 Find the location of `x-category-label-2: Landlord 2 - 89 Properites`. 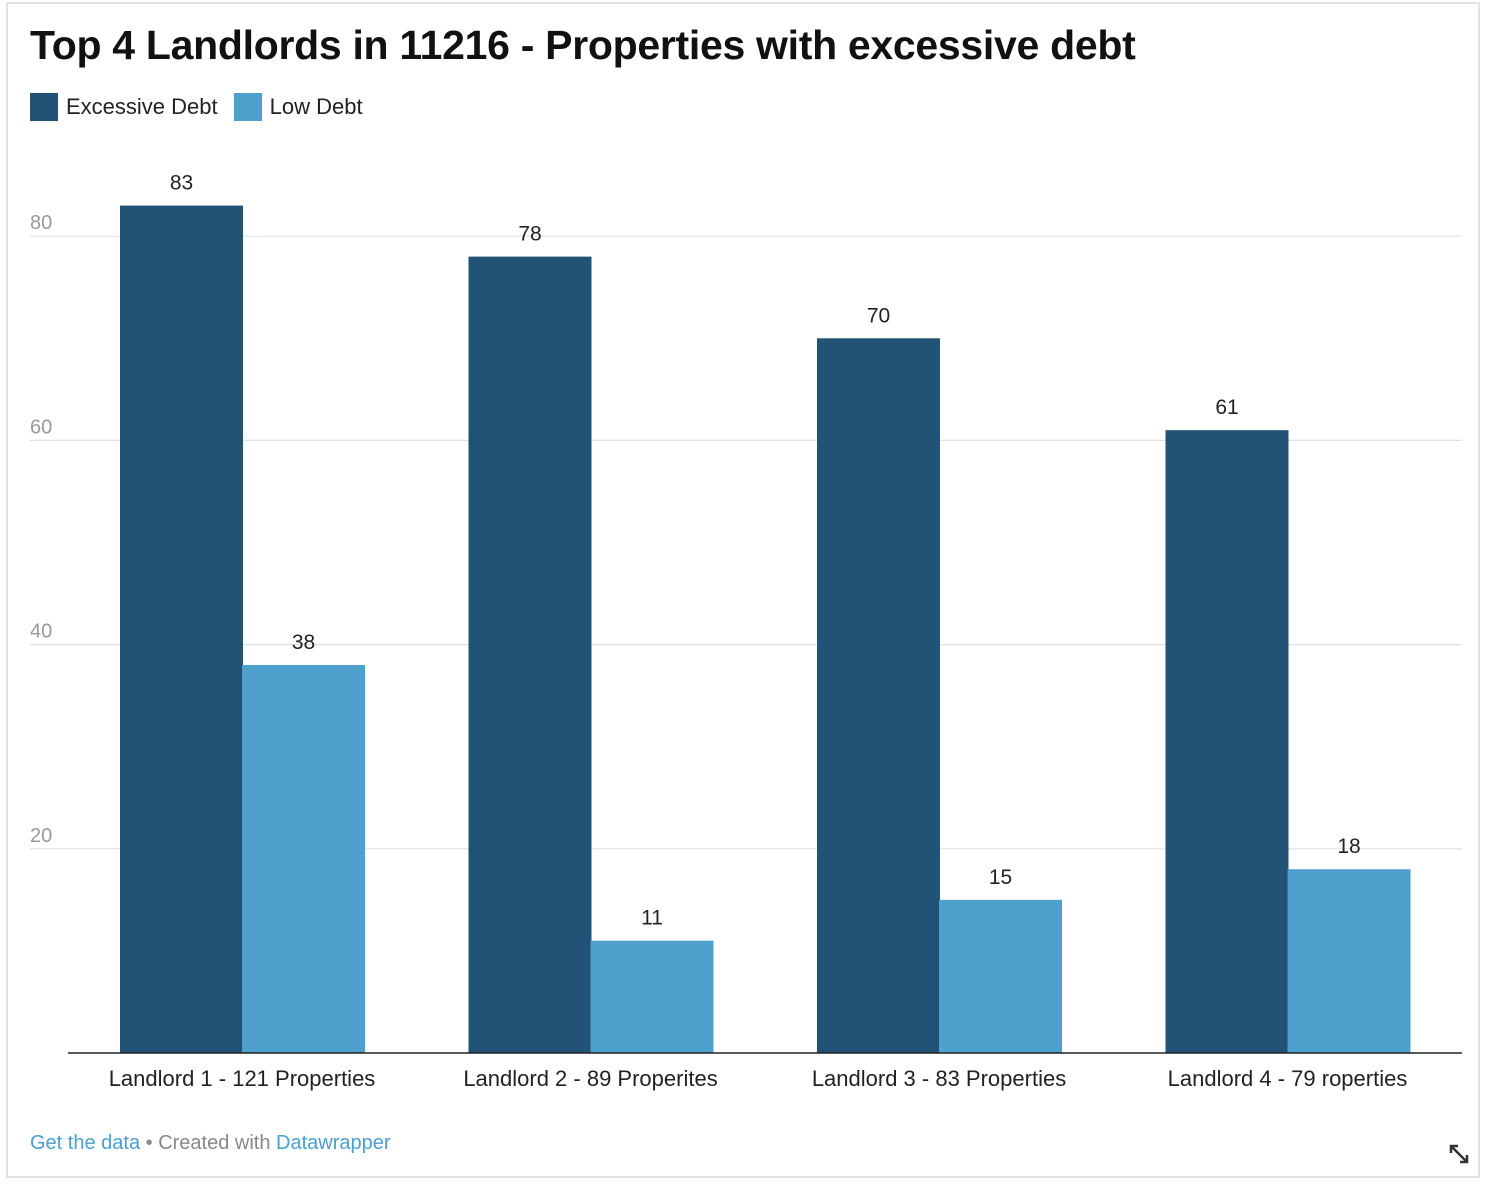

x-category-label-2: Landlord 2 - 89 Properites is located at coordinates (590, 1078).